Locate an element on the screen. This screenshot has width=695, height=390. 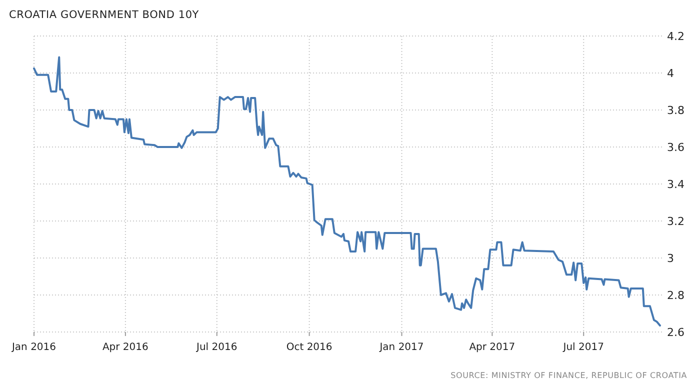
x-tick-label: Apr 2016 is located at coordinates (125, 347).